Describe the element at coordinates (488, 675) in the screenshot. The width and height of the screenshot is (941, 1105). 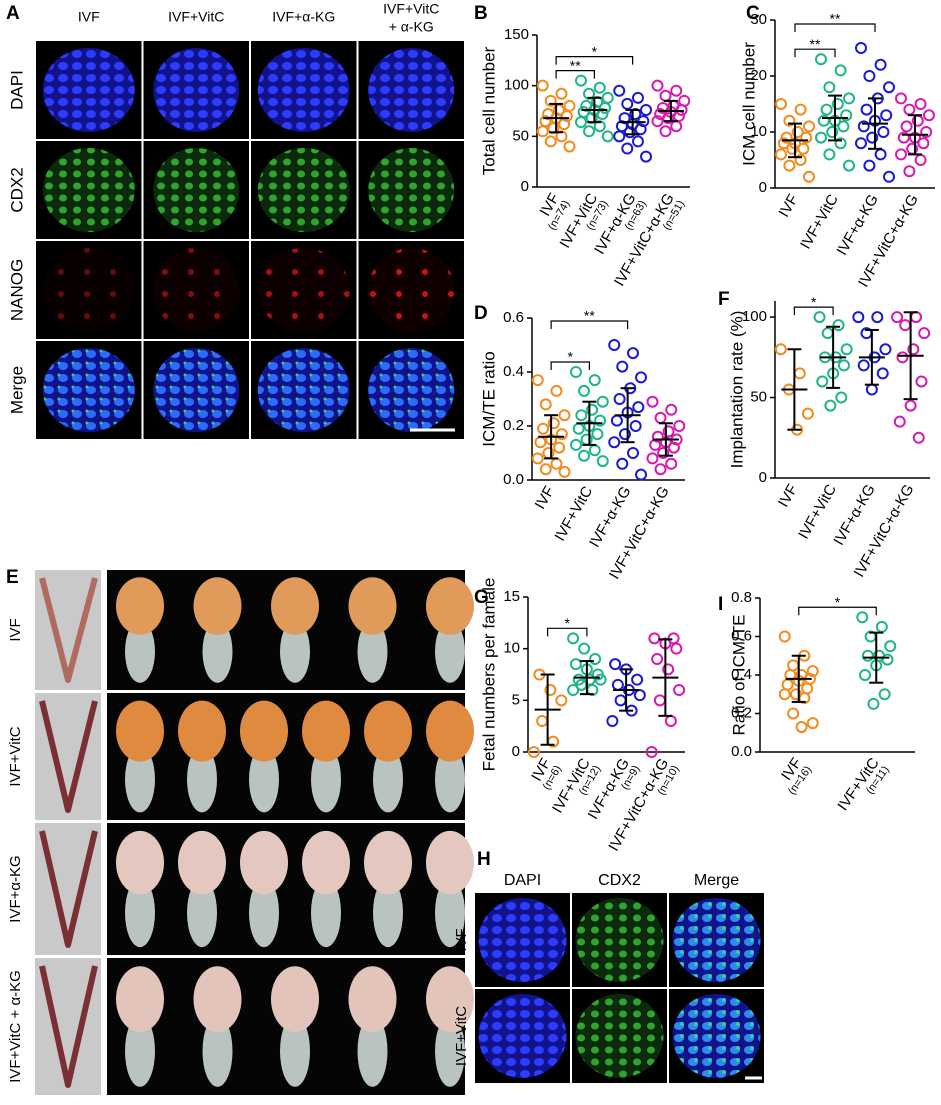
I see `y-axis-title: Fetal numbers per famale` at that location.